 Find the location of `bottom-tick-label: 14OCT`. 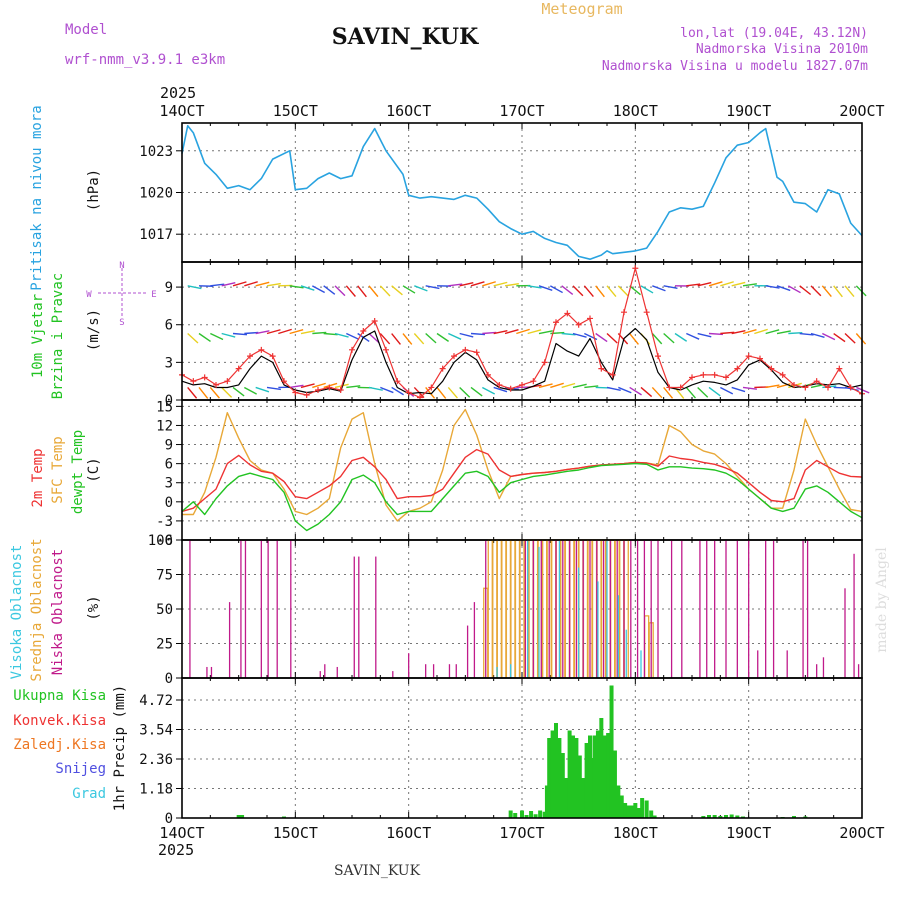

bottom-tick-label: 14OCT is located at coordinates (181, 833).